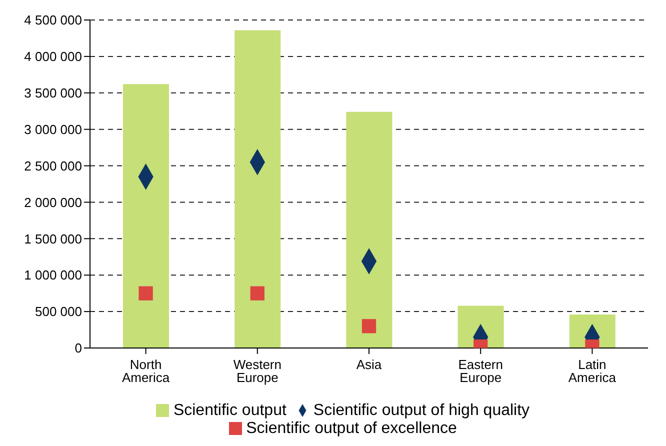 The height and width of the screenshot is (446, 666). I want to click on y-tick-label: 4 000 000, so click(53, 56).